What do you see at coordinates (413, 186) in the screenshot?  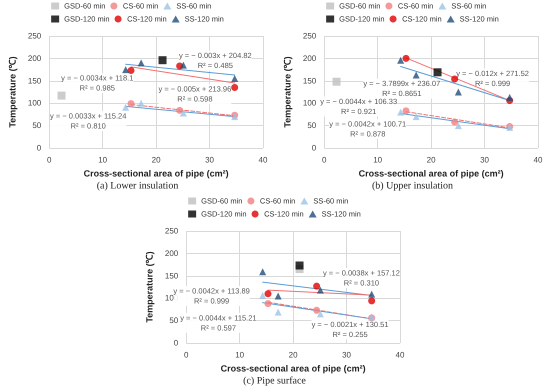 I see `text: (b) Upper insulation` at bounding box center [413, 186].